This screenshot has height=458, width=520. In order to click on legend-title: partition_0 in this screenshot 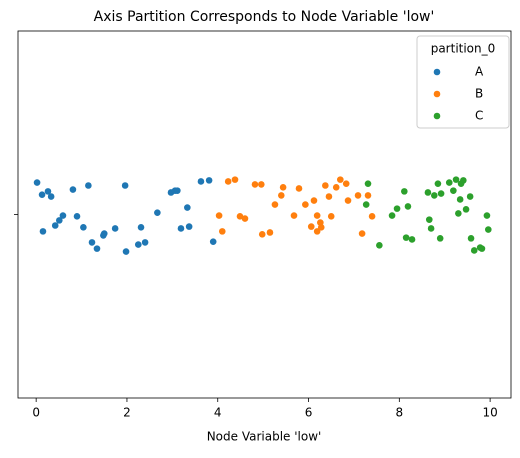, I will do `click(463, 49)`.